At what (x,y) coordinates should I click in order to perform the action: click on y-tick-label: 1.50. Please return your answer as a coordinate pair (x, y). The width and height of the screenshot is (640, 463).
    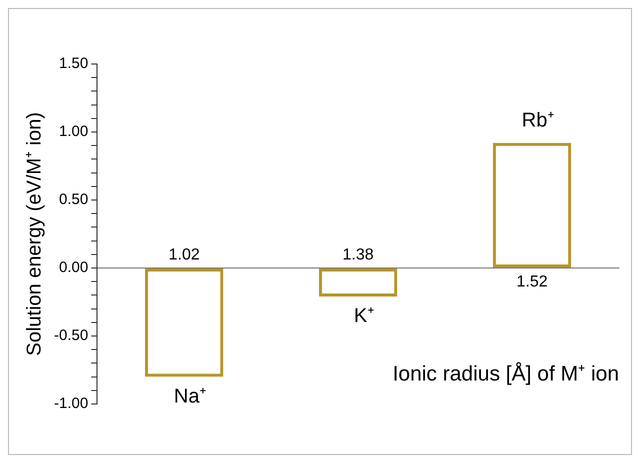
    Looking at the image, I should click on (73, 63).